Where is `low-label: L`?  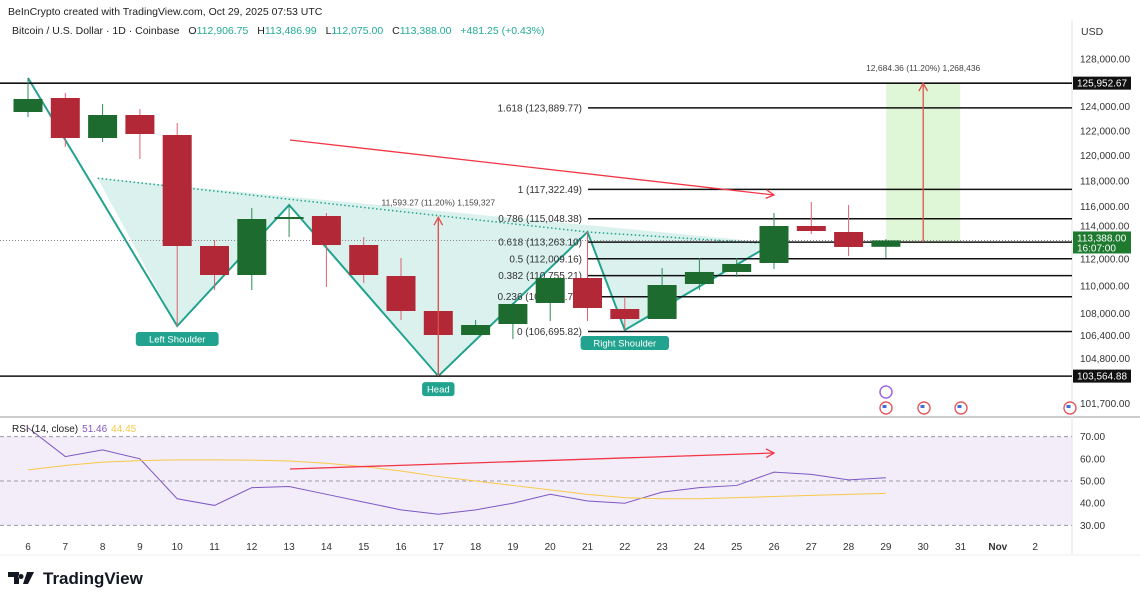 low-label: L is located at coordinates (328, 31).